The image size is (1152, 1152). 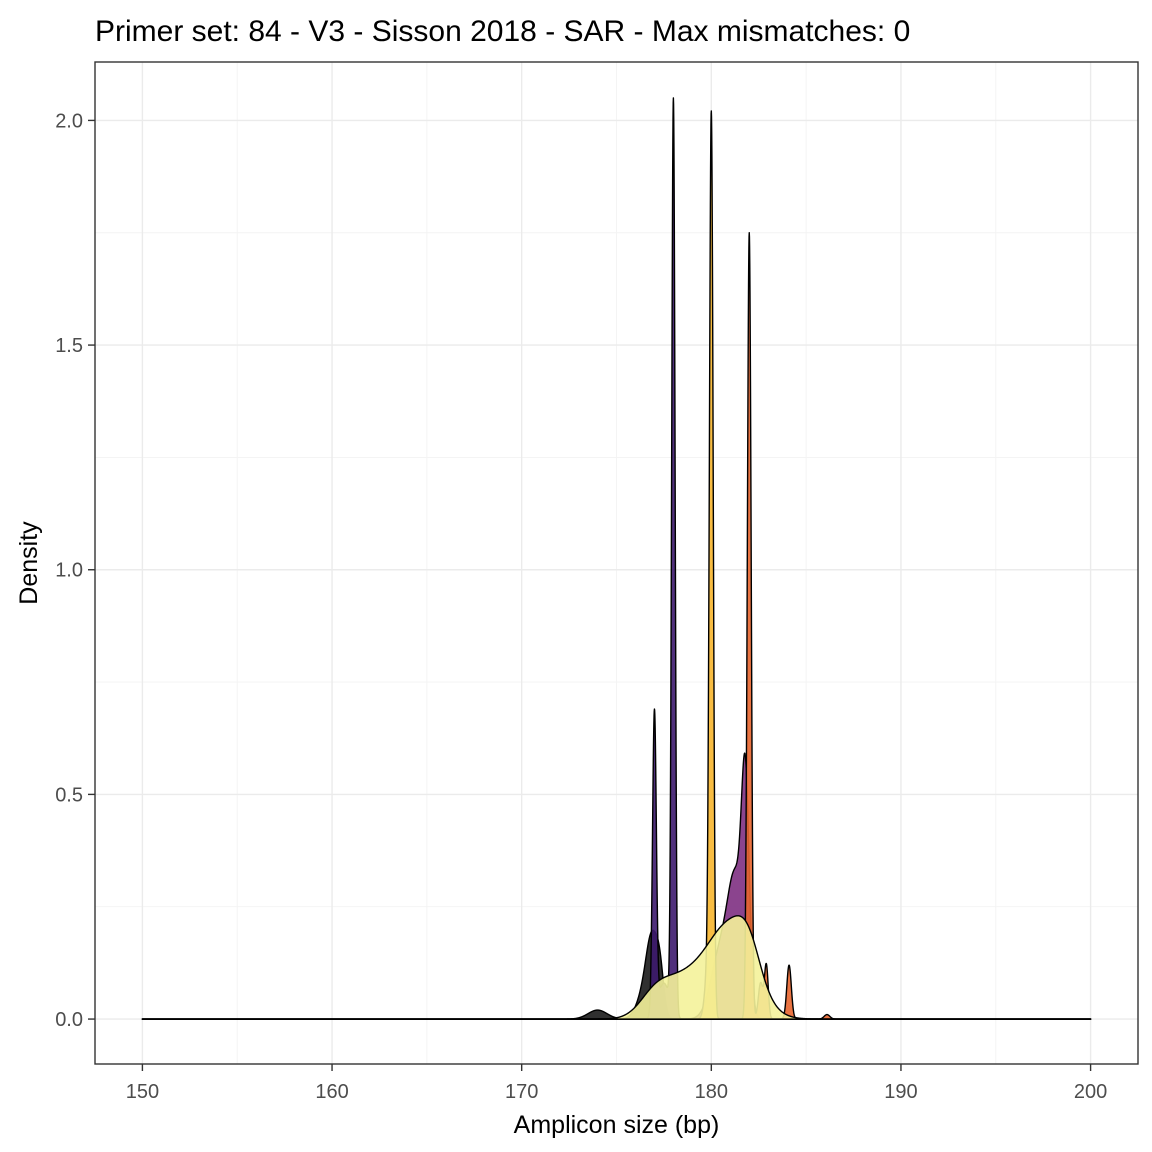 What do you see at coordinates (69, 121) in the screenshot?
I see `y-tick-label: 2.0` at bounding box center [69, 121].